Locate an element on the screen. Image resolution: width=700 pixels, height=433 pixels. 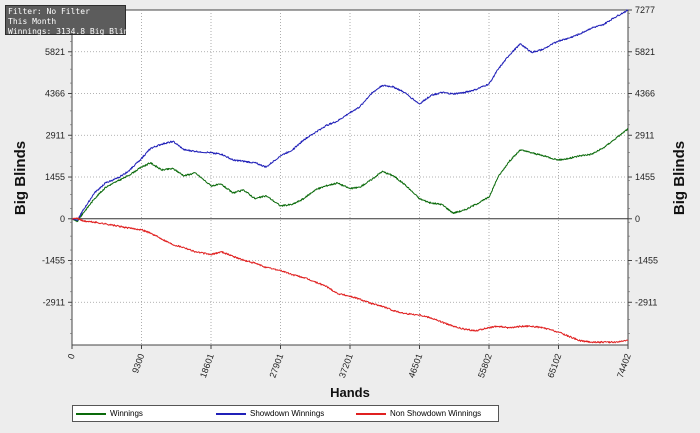
x-tick-label: 27901 is located at coordinates (276, 365).